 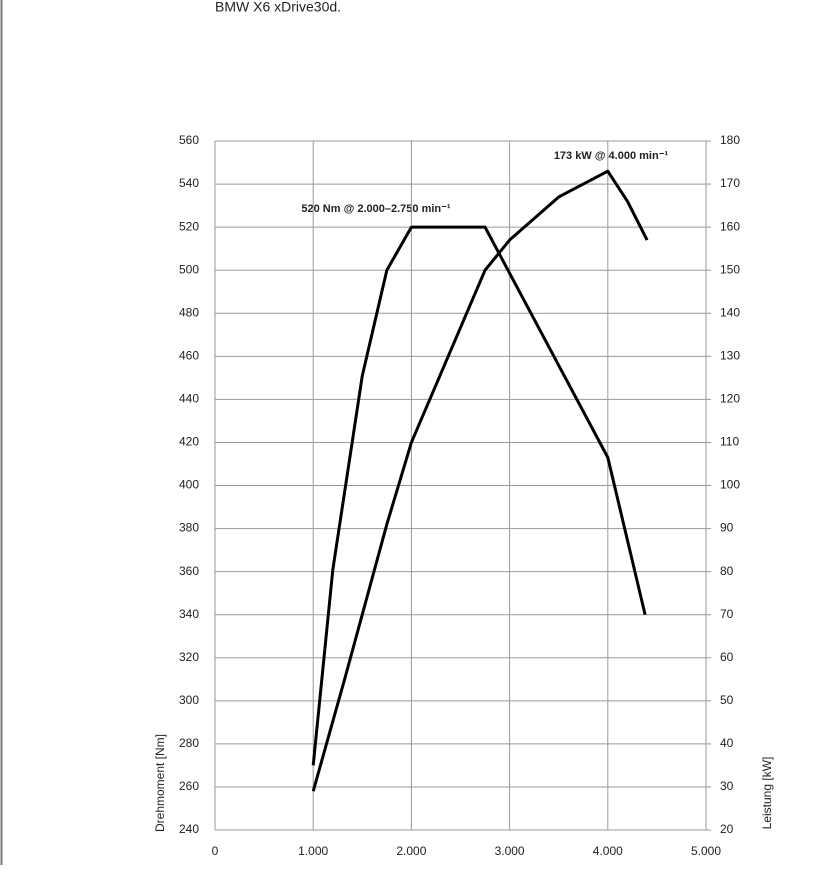 What do you see at coordinates (727, 786) in the screenshot?
I see `y2-tick-label: 30` at bounding box center [727, 786].